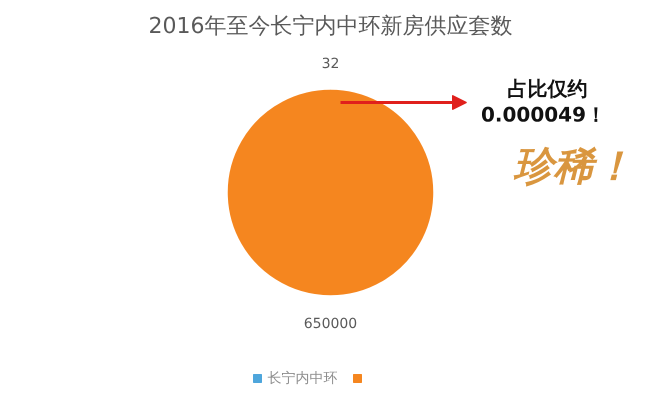 The image size is (660, 402). Describe the element at coordinates (330, 26) in the screenshot. I see `chart-title: 2016年至今长宁内中环新房供应套数` at that location.